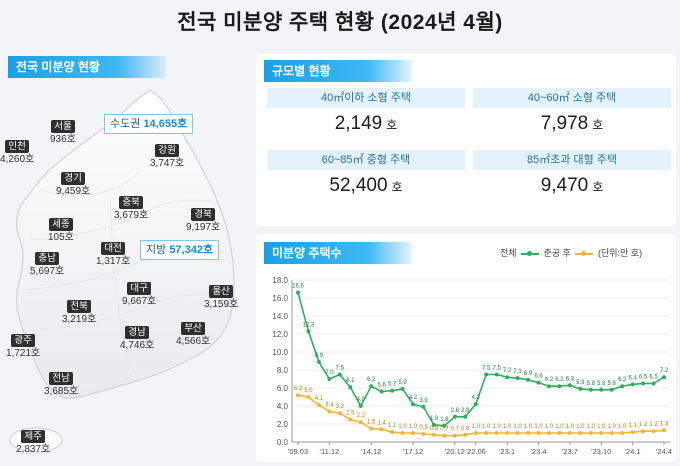 The image size is (680, 466). I want to click on region-seoul-value: 936호, so click(63, 139).